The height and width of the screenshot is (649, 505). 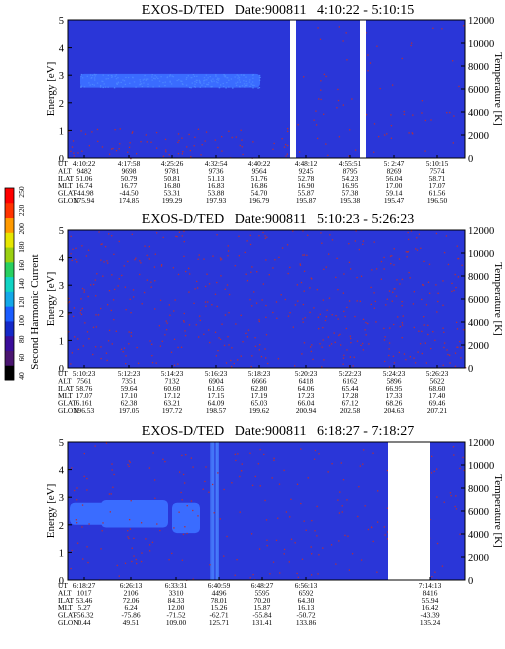 I want to click on ephemeris-row-label: UT, so click(x=63, y=585).